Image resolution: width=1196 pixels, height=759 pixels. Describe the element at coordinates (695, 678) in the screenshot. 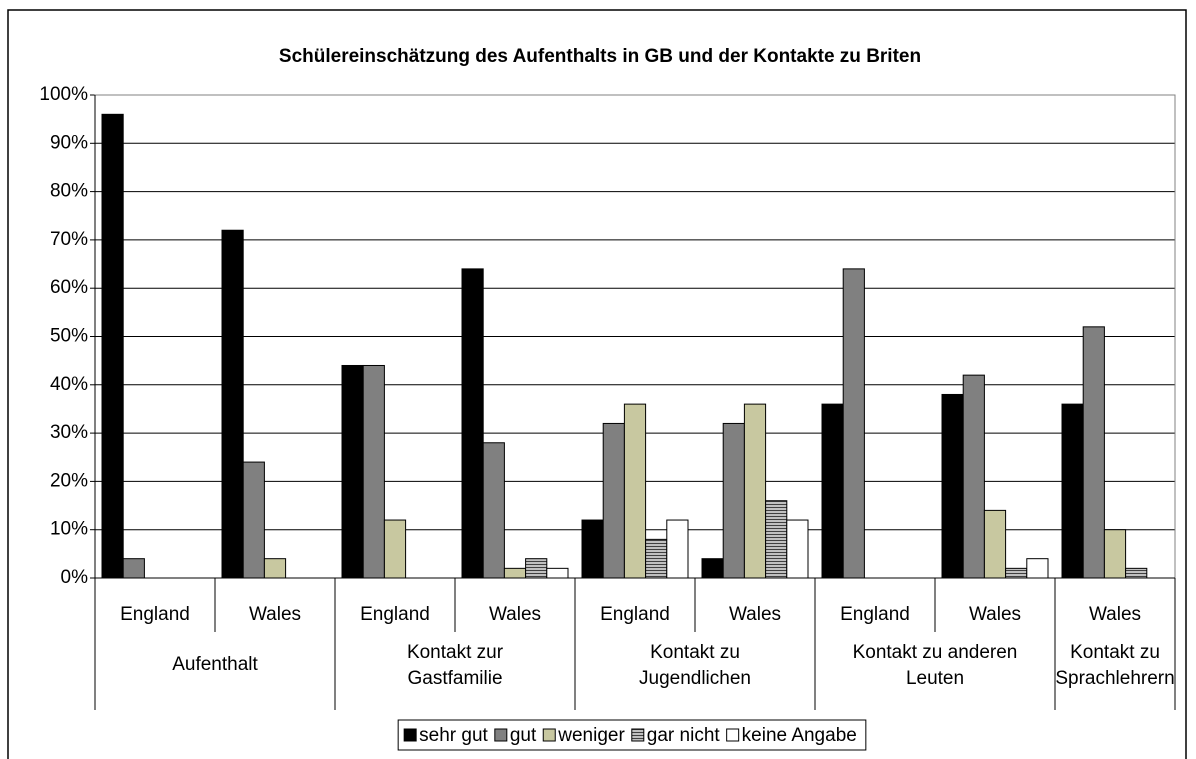

I see `group-label-line: Jugendlichen` at that location.